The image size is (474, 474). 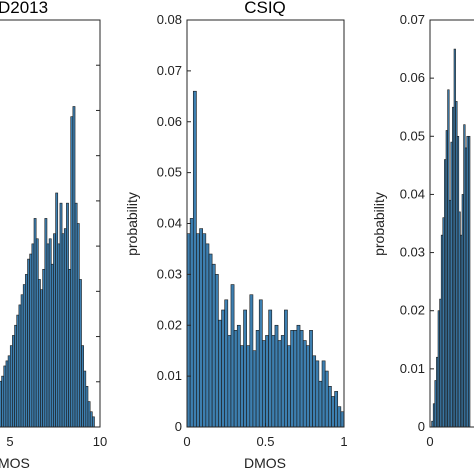 I want to click on ytick-label: 0.07, so click(x=169, y=70).